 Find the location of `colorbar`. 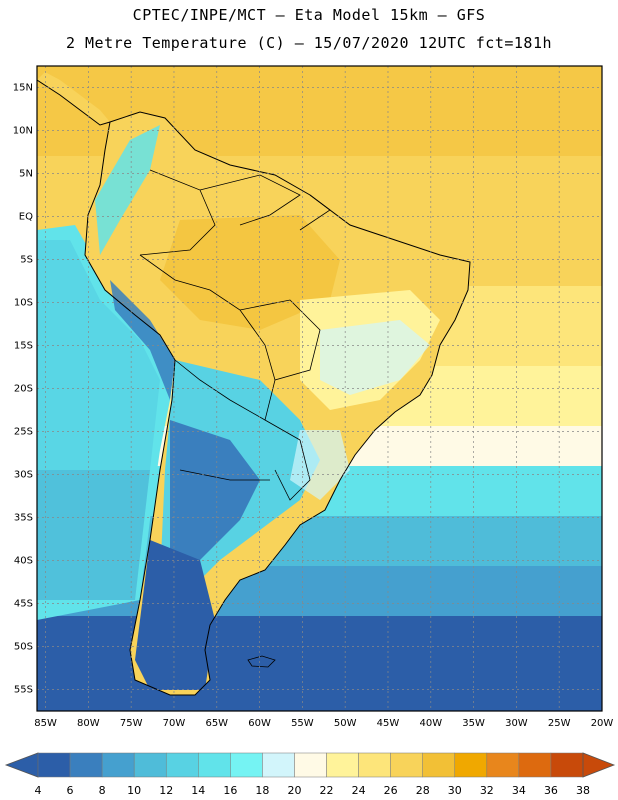

colorbar is located at coordinates (310, 765).